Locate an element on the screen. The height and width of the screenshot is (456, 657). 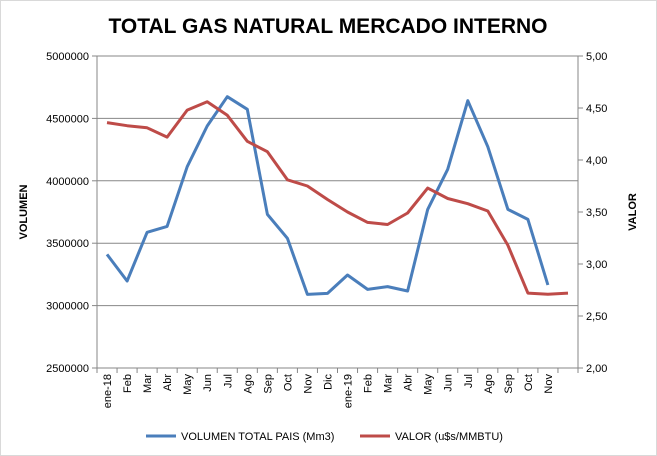
legend-label: VALOR (u$s/MMBTU) is located at coordinates (449, 437).